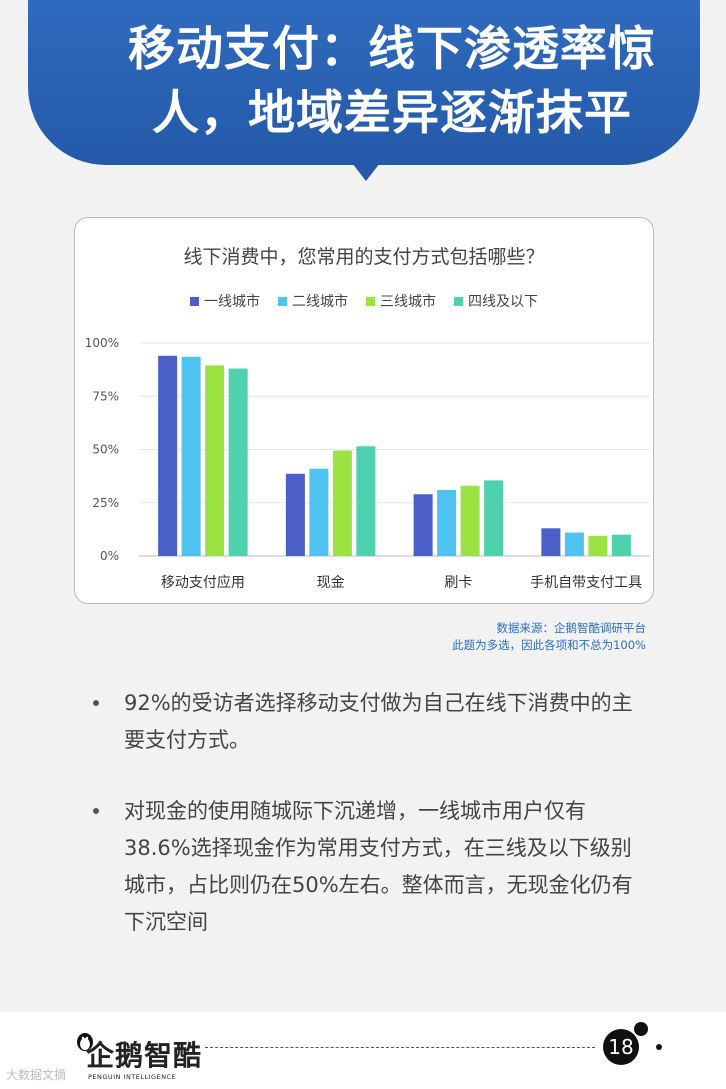  I want to click on page-number: 18, so click(621, 1047).